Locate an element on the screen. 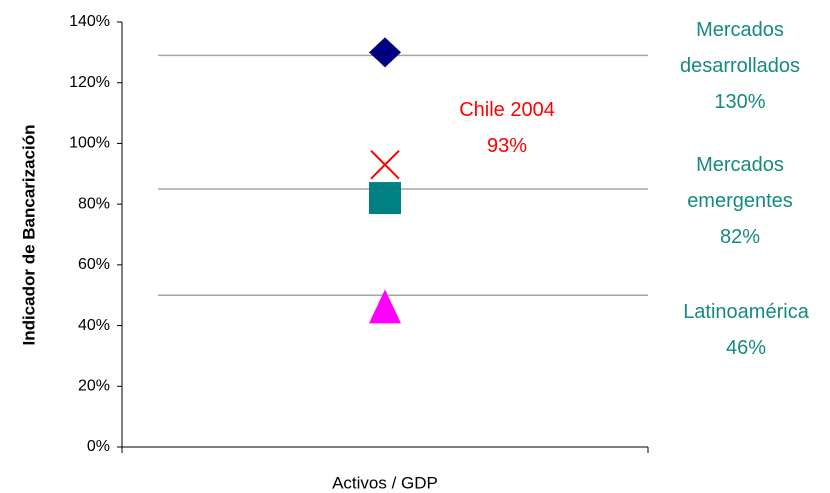 This screenshot has height=493, width=830. marker-triangle is located at coordinates (385, 306).